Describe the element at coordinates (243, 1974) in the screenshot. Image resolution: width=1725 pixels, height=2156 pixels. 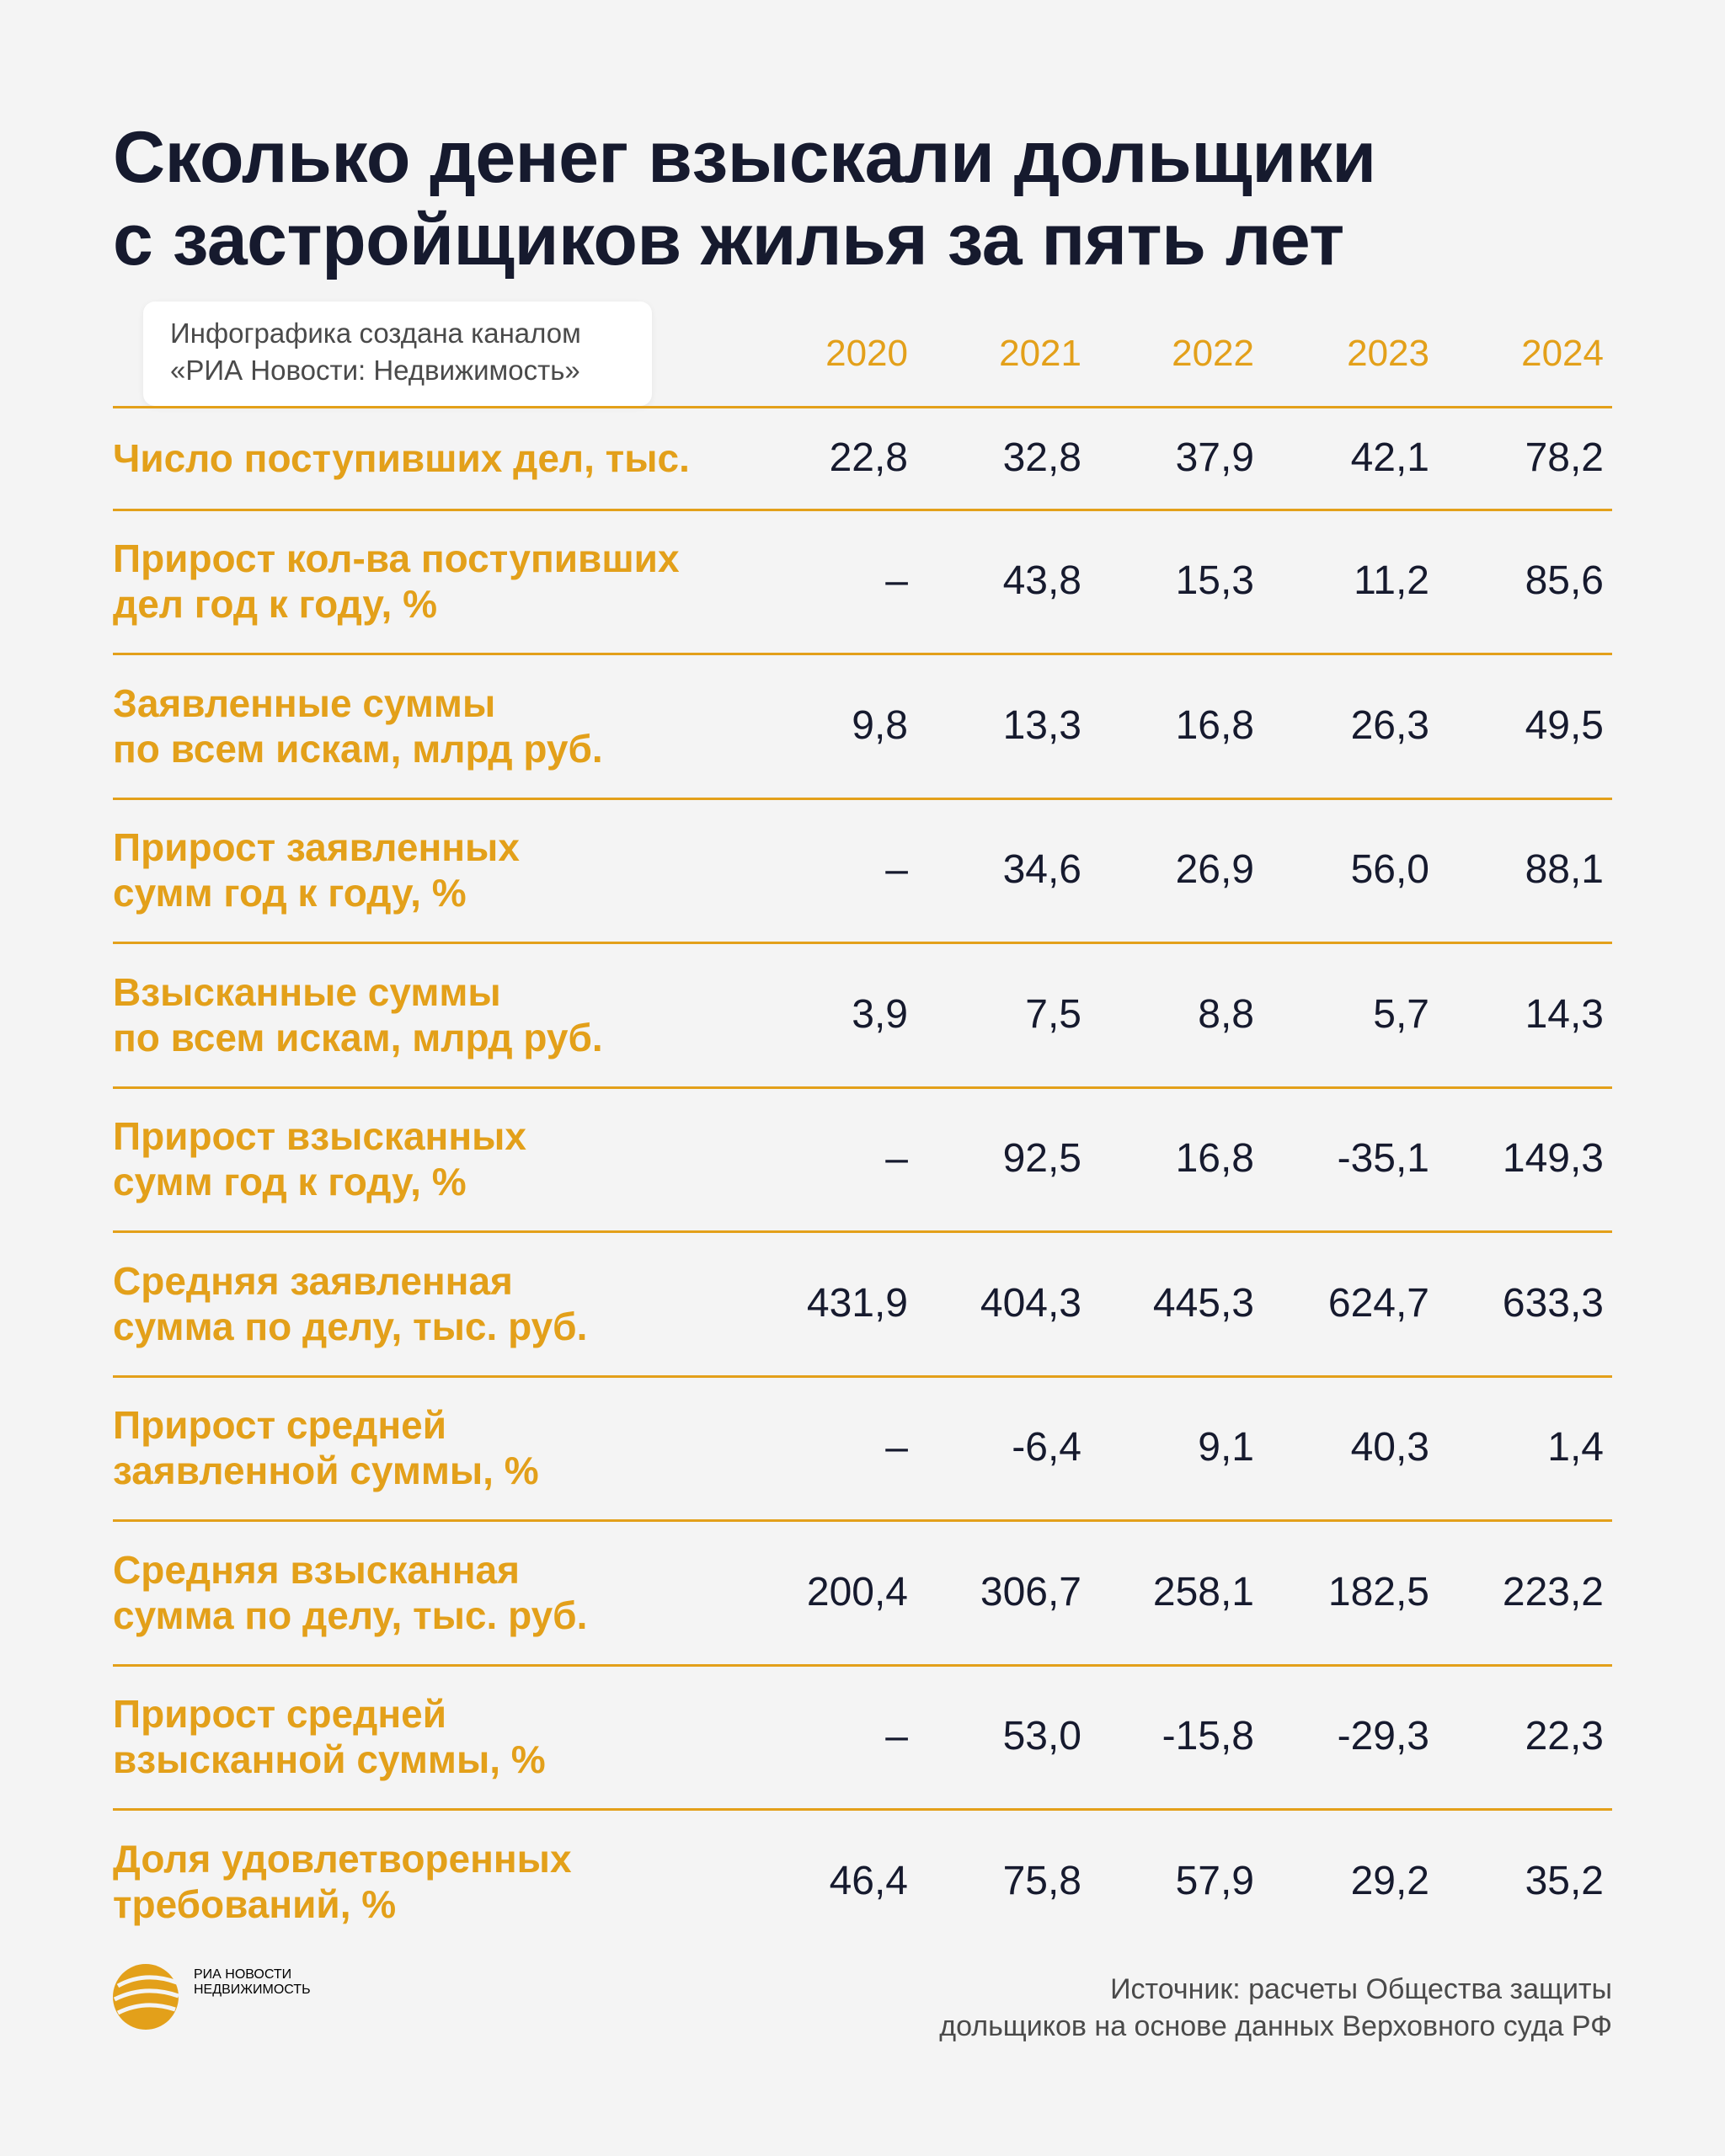
I see `logo-line: РИА НОВОСТИ` at that location.